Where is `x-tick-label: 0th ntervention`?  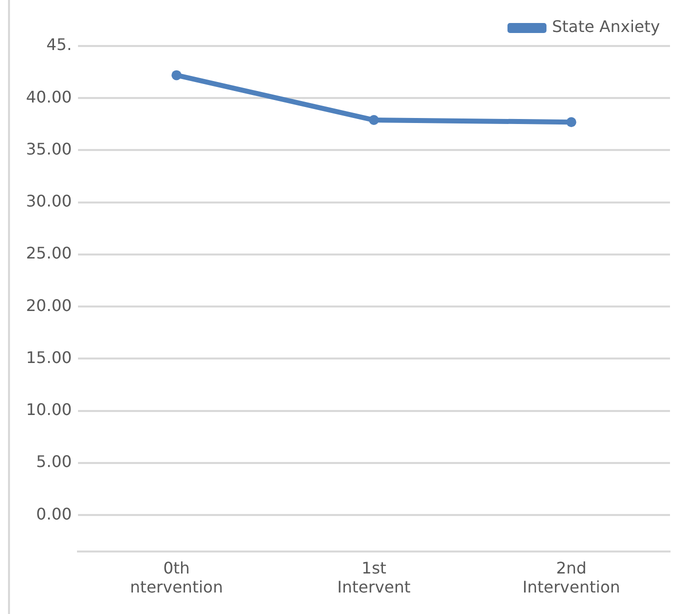 x-tick-label: 0th ntervention is located at coordinates (176, 577).